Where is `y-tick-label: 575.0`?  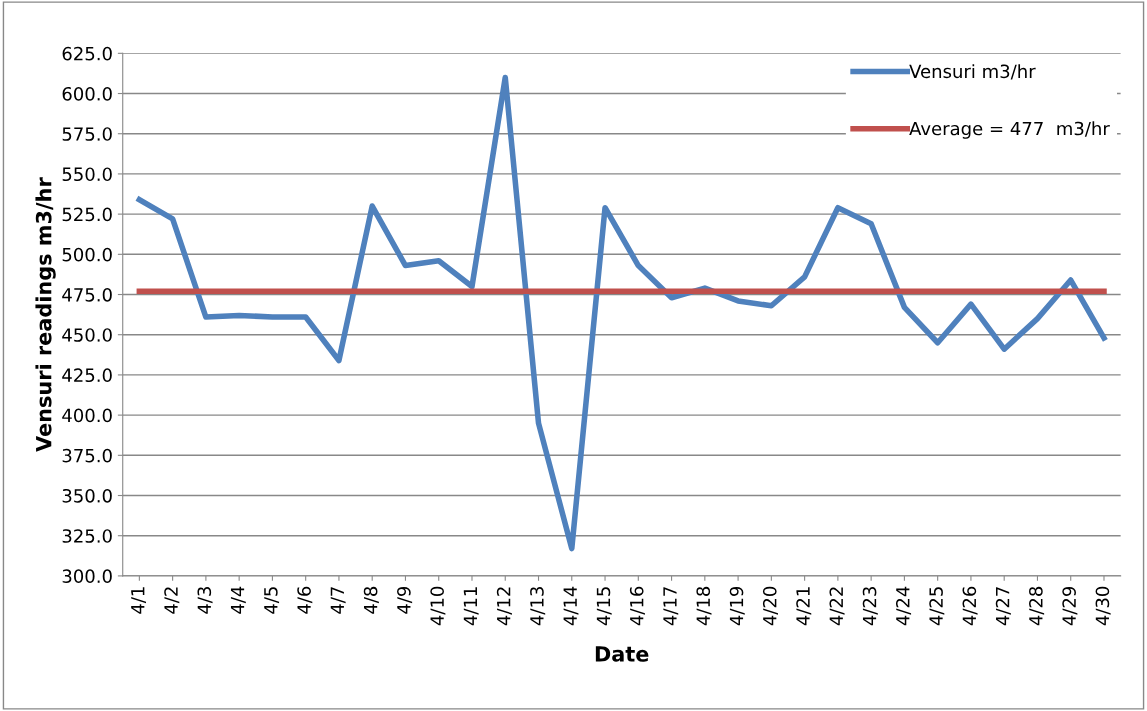 y-tick-label: 575.0 is located at coordinates (87, 134).